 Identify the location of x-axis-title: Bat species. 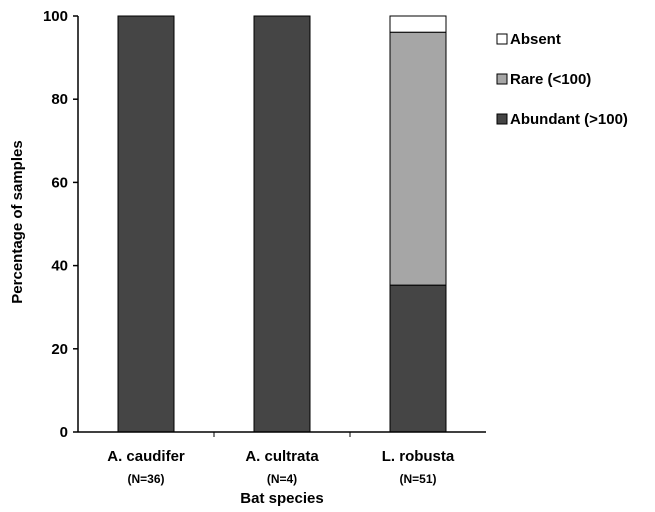
(281, 498).